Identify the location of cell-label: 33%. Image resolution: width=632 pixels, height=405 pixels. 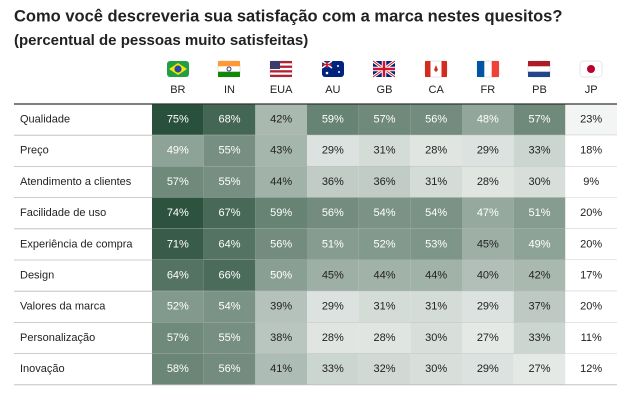
(333, 369).